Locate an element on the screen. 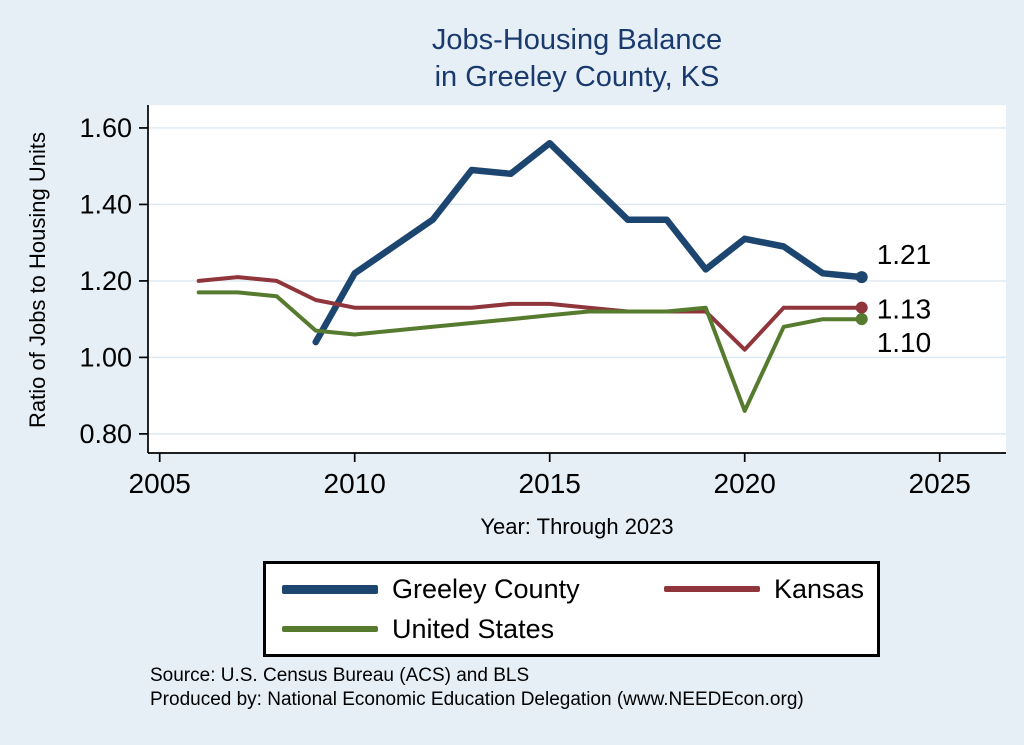  x-axis-label: Year: Through 2023 is located at coordinates (577, 526).